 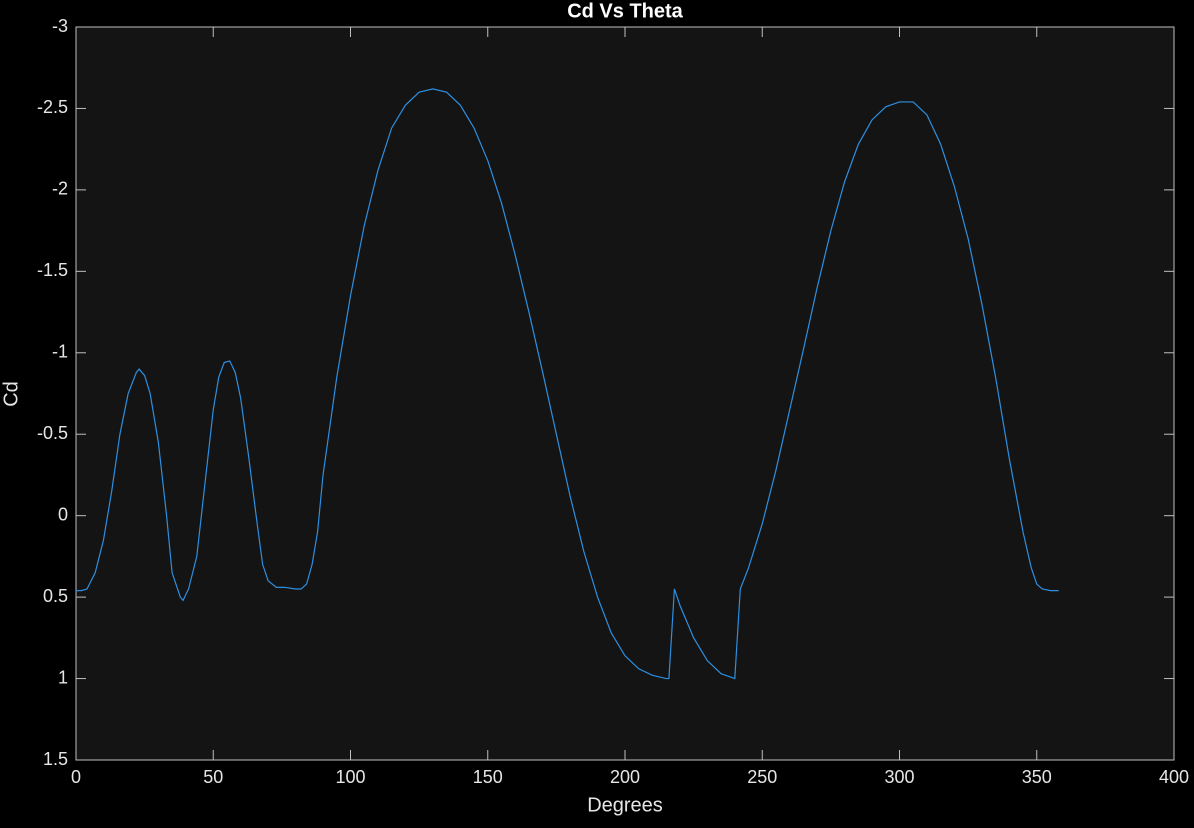 What do you see at coordinates (625, 805) in the screenshot?
I see `x-axis-label: Degrees` at bounding box center [625, 805].